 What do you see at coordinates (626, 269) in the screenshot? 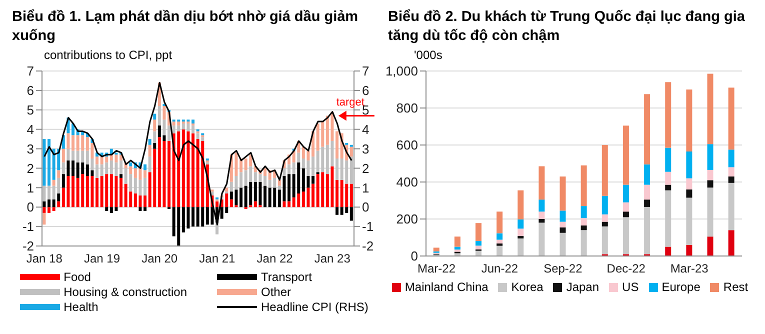
I see `x-tick-label: Dec-22` at bounding box center [626, 269].